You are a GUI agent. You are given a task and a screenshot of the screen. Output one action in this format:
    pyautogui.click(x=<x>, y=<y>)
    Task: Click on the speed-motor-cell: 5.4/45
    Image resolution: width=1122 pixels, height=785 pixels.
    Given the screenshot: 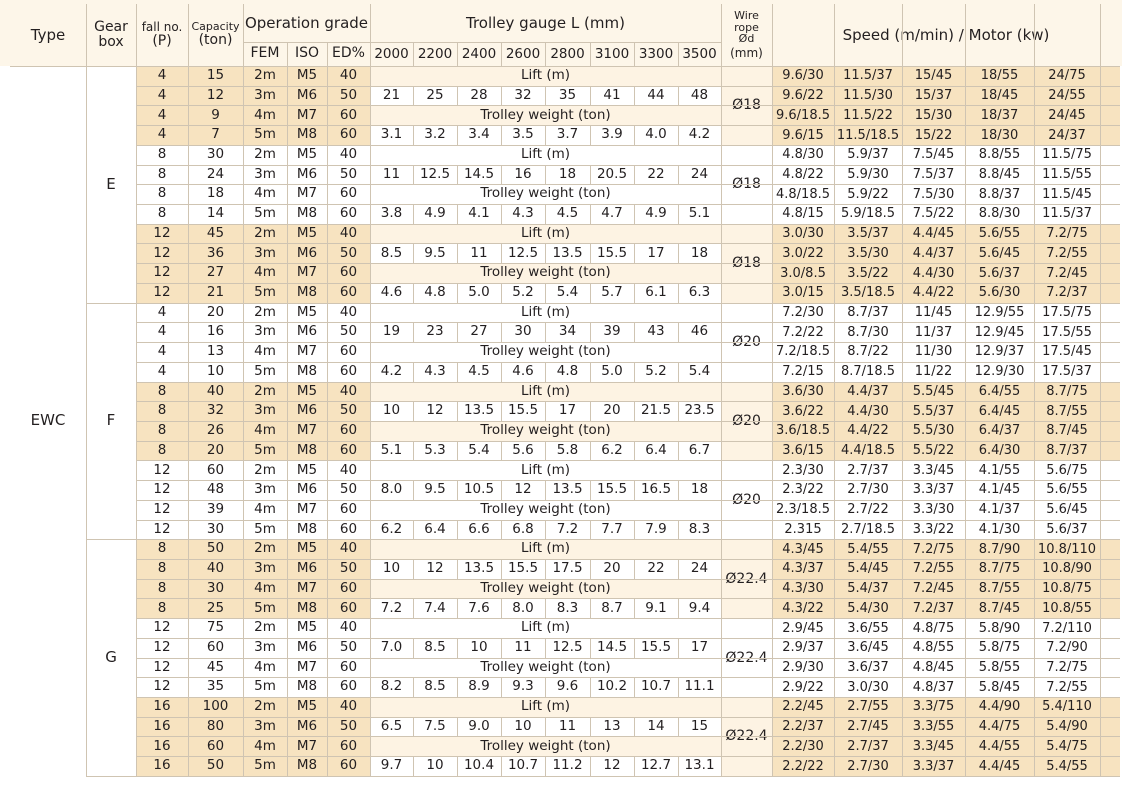 What is the action you would take?
    pyautogui.click(x=868, y=569)
    